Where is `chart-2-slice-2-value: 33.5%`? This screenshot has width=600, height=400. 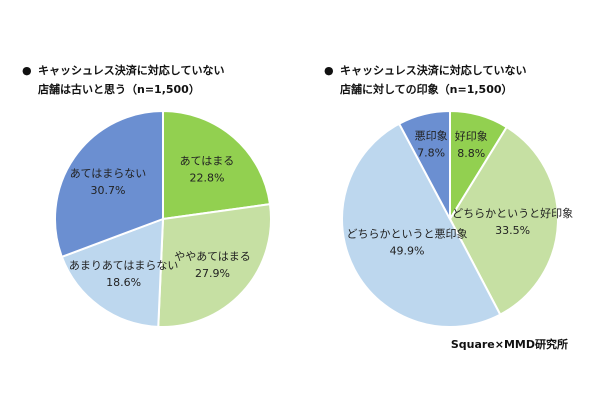
chart-2-slice-2-value: 33.5% is located at coordinates (512, 230).